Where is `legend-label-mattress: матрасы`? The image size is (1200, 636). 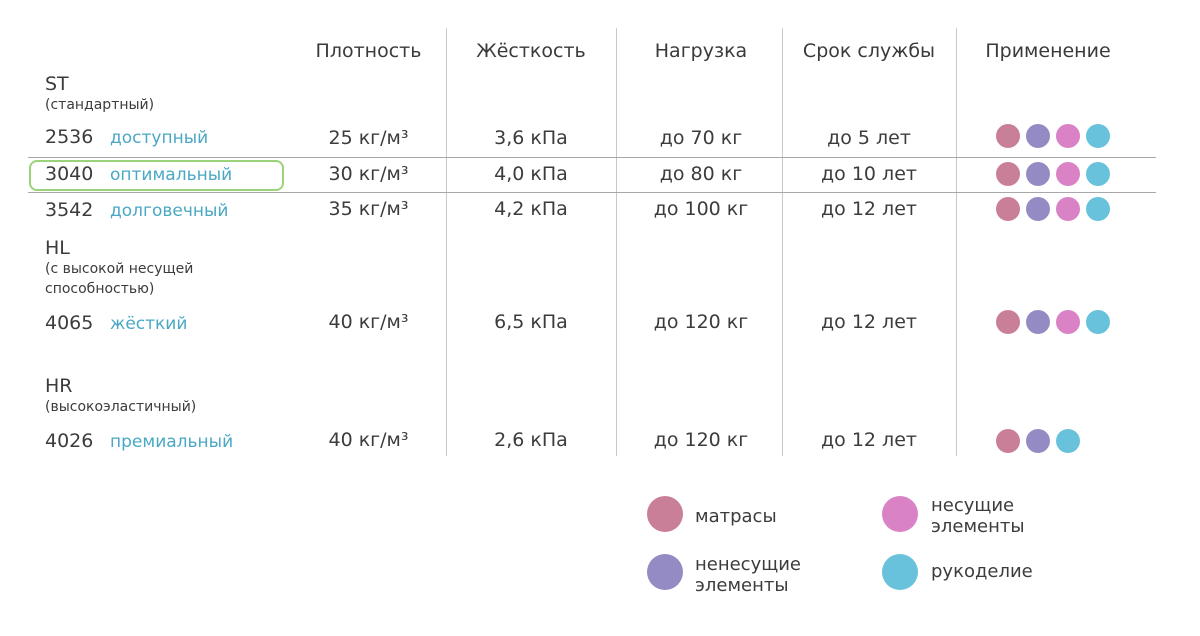 legend-label-mattress: матрасы is located at coordinates (736, 516).